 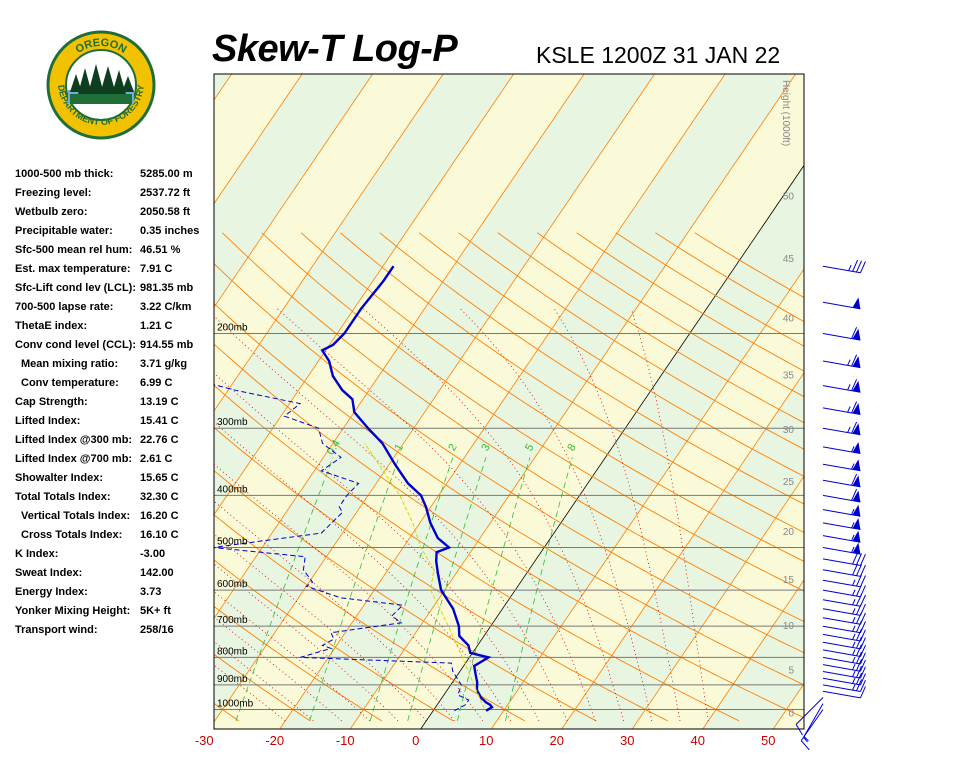 I want to click on index-row: Conv cond level (CCL): 914.55 mb, so click(x=115, y=348).